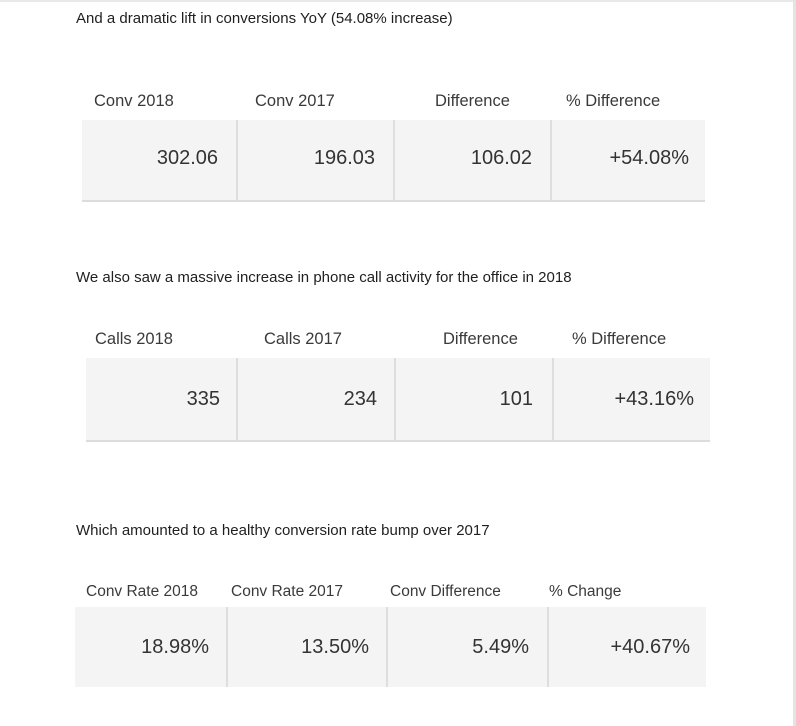  Describe the element at coordinates (203, 399) in the screenshot. I see `calls-2018-value: 335` at that location.